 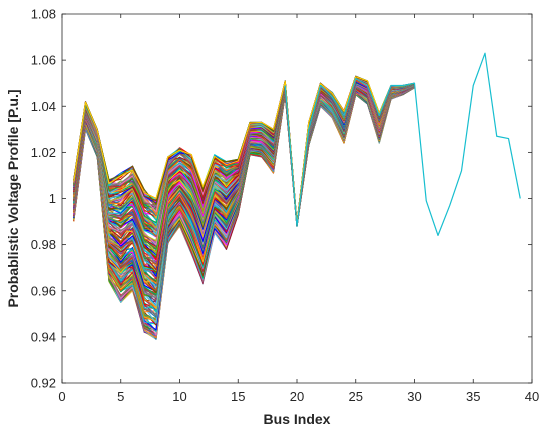 I want to click on y-tick-labels: 0.92 0.94 0.96 0.98 1 1.02 1.04 1.06 1.08, so click(x=43, y=199).